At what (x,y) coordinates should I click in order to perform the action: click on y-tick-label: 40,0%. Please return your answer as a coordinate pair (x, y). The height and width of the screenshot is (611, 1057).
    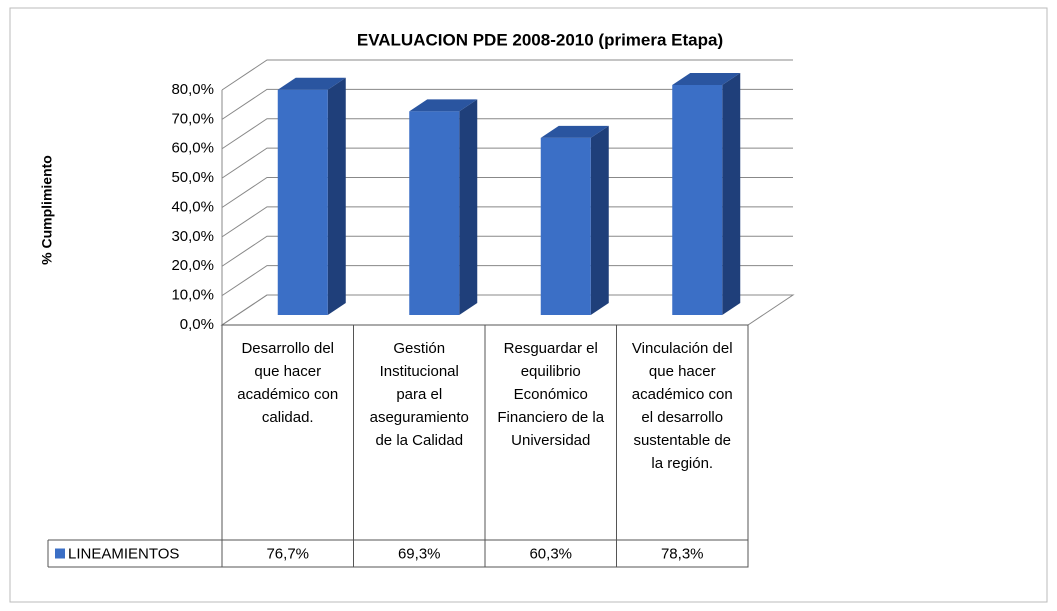
    Looking at the image, I should click on (192, 206).